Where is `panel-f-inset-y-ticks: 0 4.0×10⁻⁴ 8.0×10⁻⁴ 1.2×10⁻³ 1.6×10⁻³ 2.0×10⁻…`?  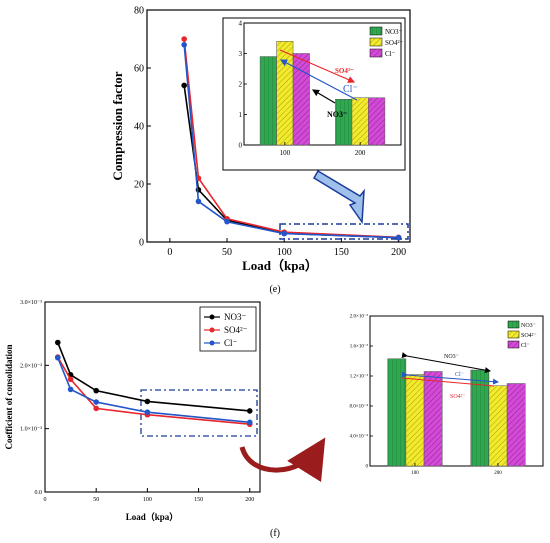
panel-f-inset-y-ticks: 0 4.0×10⁻⁴ 8.0×10⁻⁴ 1.2×10⁻³ 1.6×10⁻³ 2.0×10⁻… is located at coordinates (361, 392).